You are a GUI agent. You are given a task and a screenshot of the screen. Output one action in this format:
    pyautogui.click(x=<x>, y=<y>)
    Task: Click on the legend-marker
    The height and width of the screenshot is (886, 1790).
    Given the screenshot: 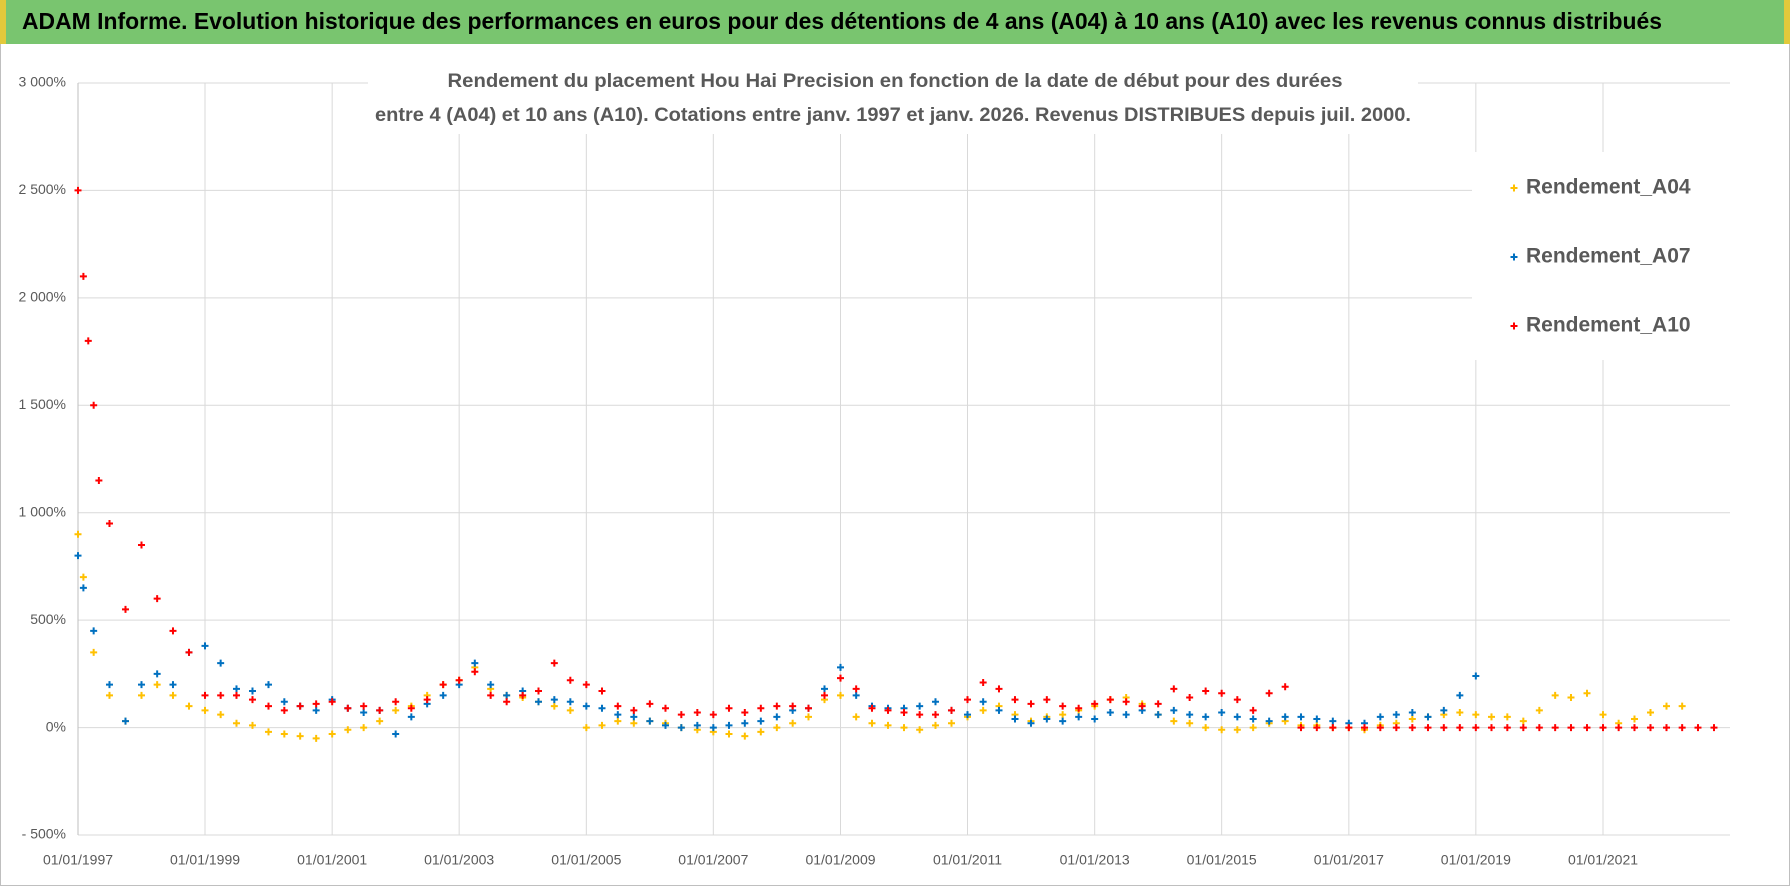 What is the action you would take?
    pyautogui.click(x=1514, y=188)
    